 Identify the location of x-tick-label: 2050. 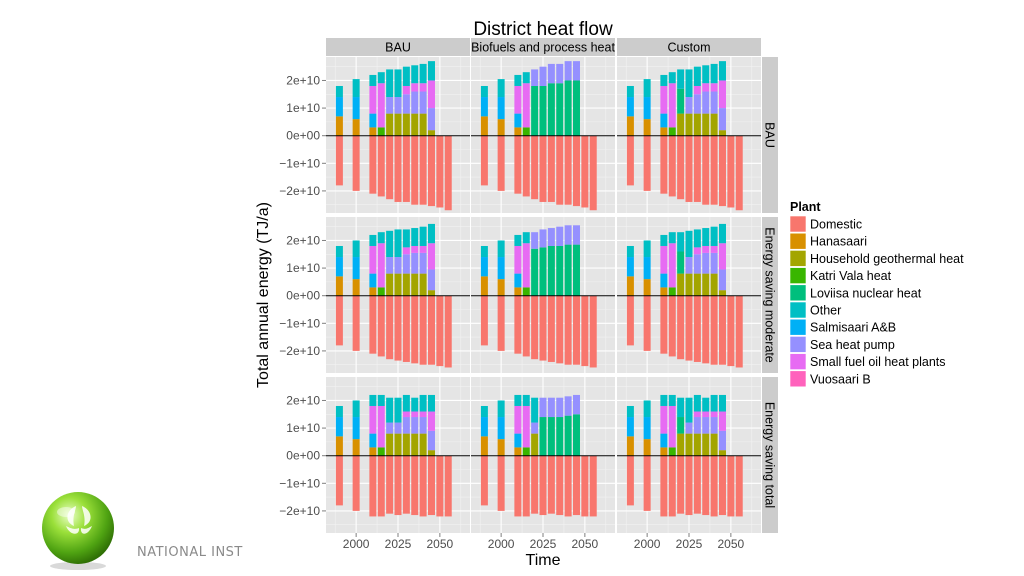
(440, 544).